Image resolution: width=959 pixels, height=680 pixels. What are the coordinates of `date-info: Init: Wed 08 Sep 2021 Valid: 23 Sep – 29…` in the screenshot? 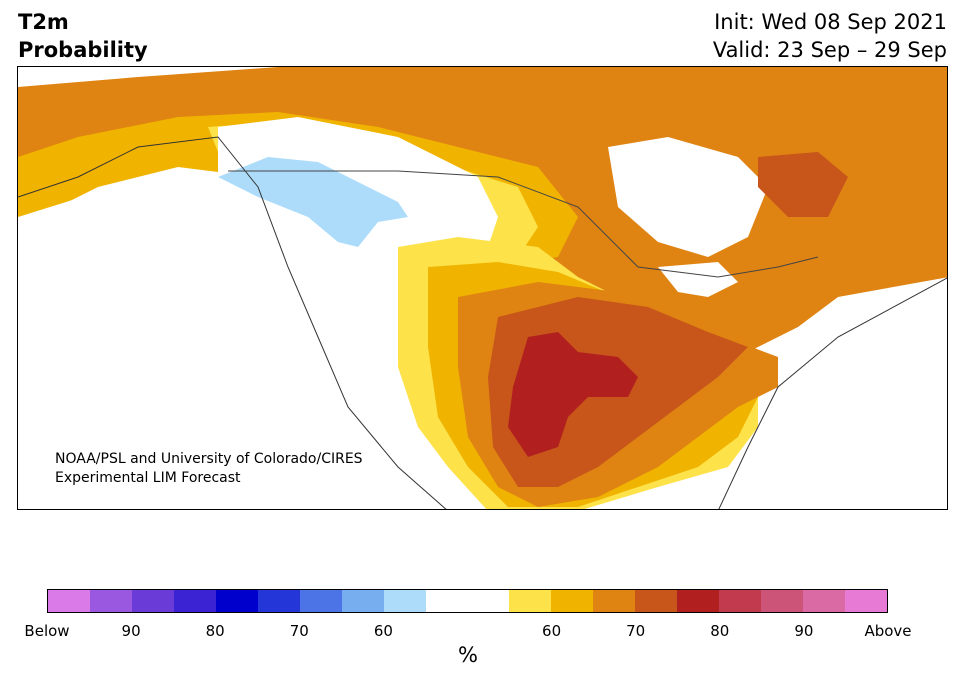 It's located at (830, 36).